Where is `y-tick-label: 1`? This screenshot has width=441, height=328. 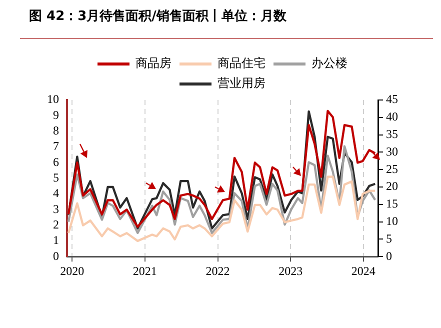 y-tick-label: 1 is located at coordinates (56, 240).